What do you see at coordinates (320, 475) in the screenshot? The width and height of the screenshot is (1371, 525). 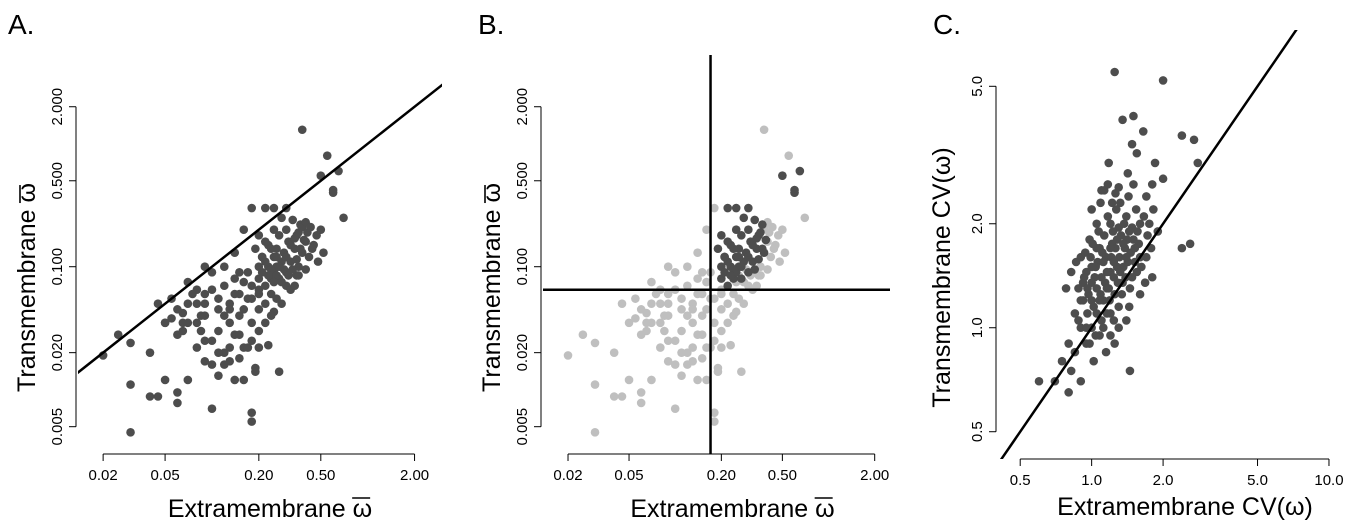 I see `x-tick-label: 0.50` at bounding box center [320, 475].